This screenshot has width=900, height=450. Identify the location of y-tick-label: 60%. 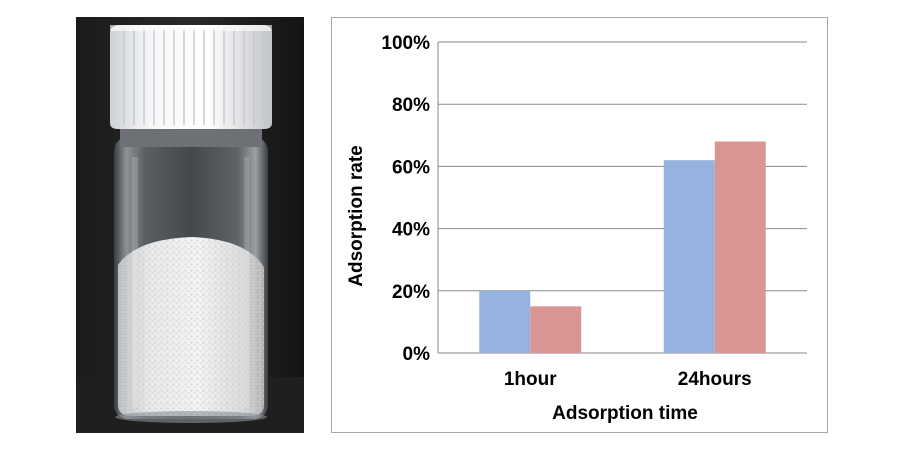
(411, 167).